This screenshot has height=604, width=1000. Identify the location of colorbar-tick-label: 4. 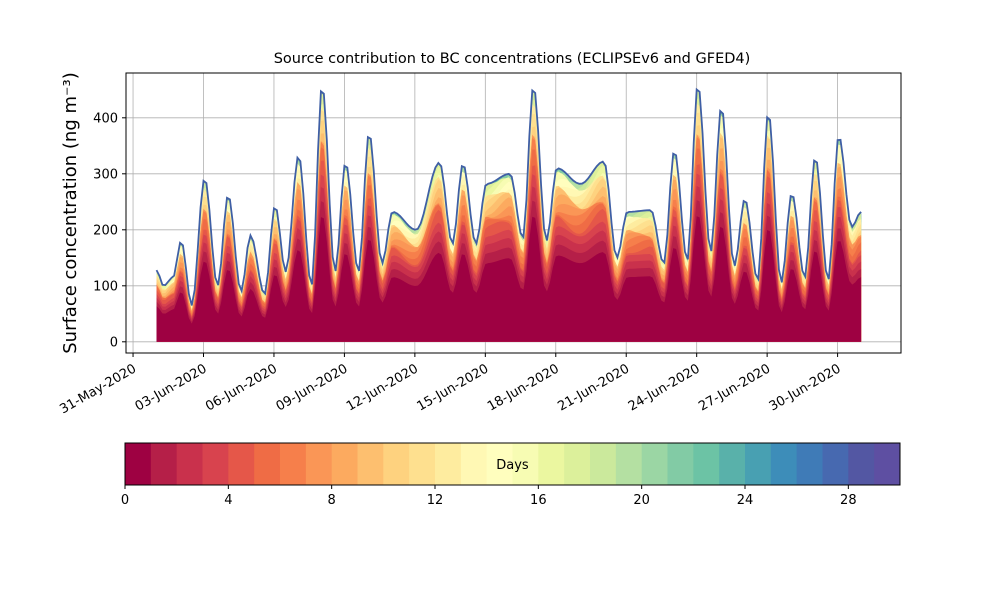
(228, 500).